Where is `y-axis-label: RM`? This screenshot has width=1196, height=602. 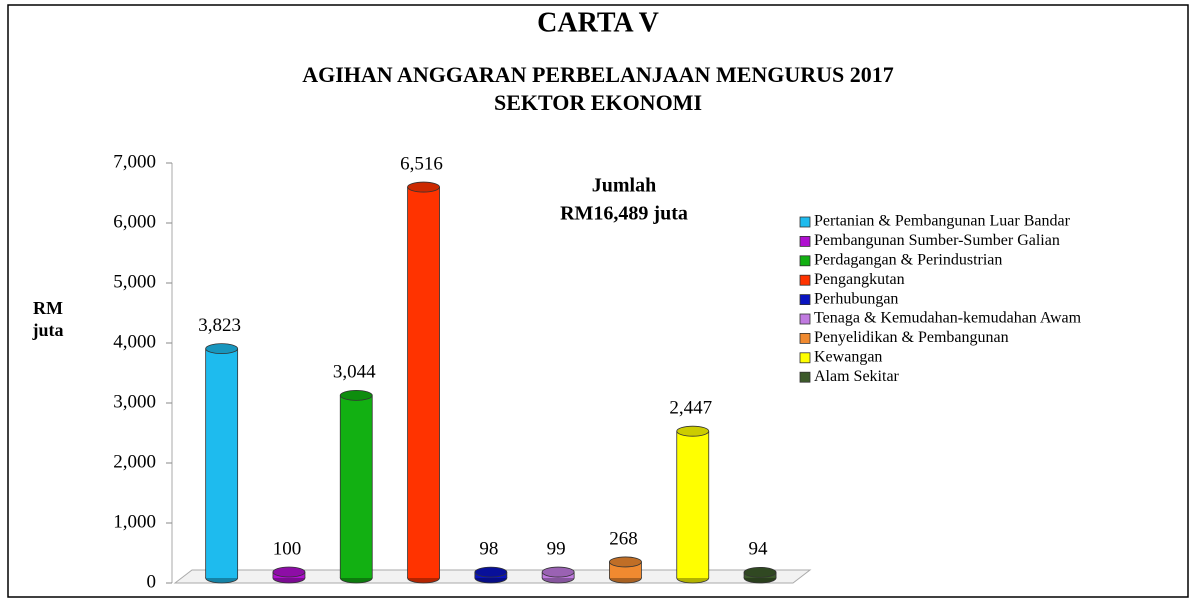 y-axis-label: RM is located at coordinates (48, 308).